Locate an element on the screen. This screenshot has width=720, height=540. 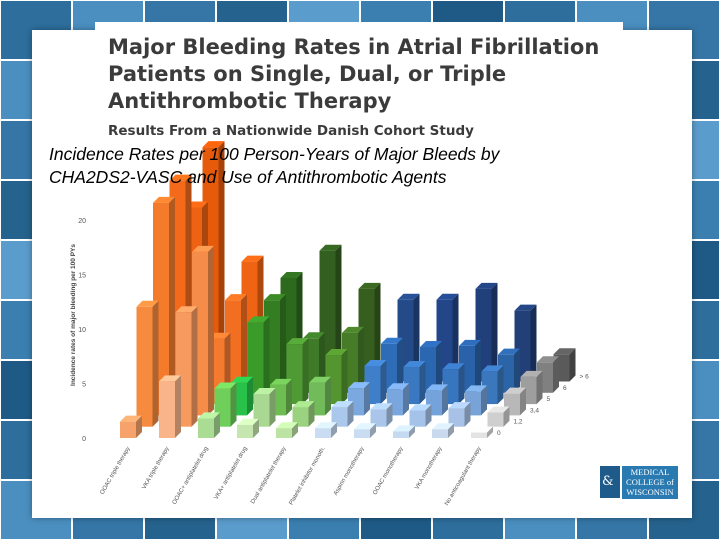
category-label: OOAC monotherapy is located at coordinates (388, 471).